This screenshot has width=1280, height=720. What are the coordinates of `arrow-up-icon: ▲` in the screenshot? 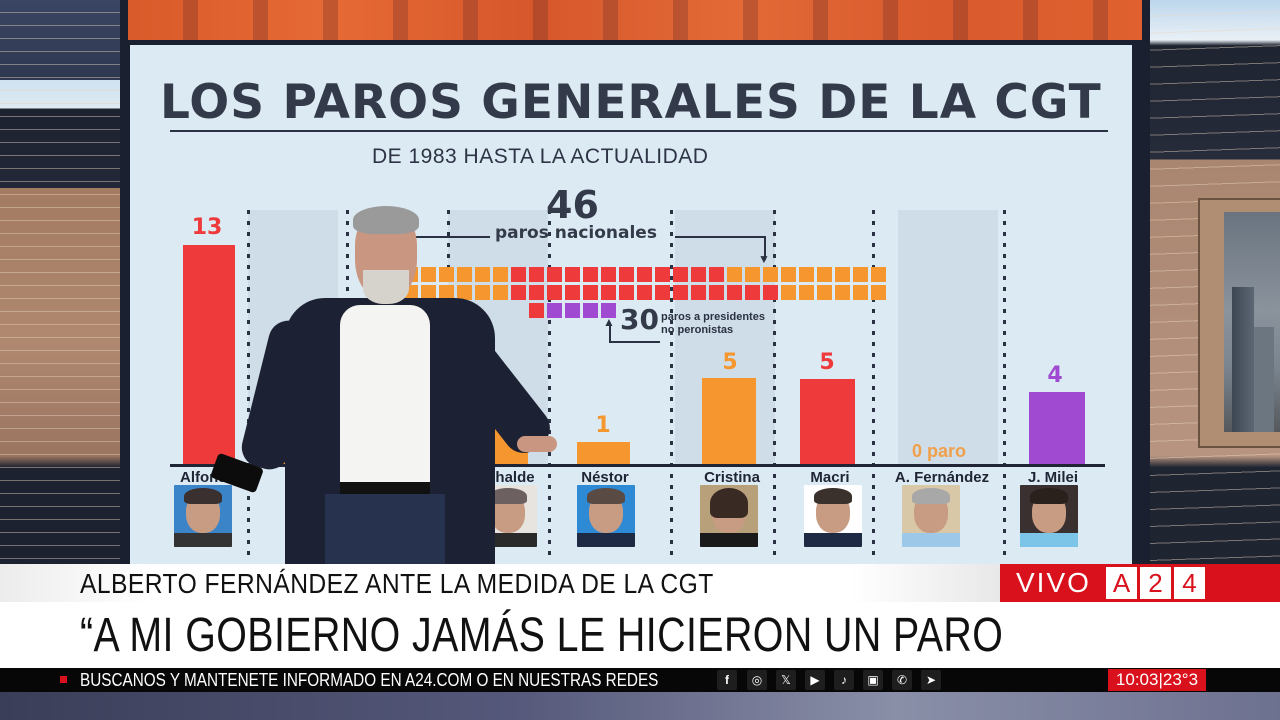 It's located at (609, 322).